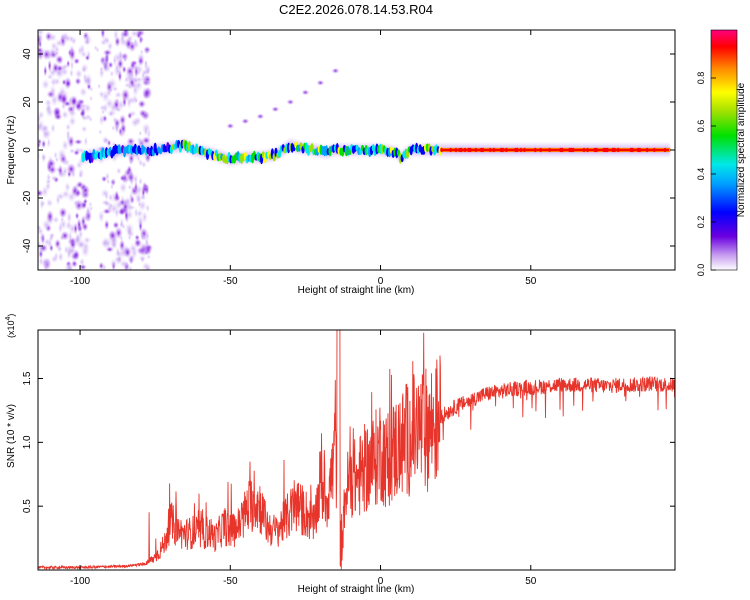 Image resolution: width=750 pixels, height=600 pixels. I want to click on snr-exponent-close: ), so click(11, 315).